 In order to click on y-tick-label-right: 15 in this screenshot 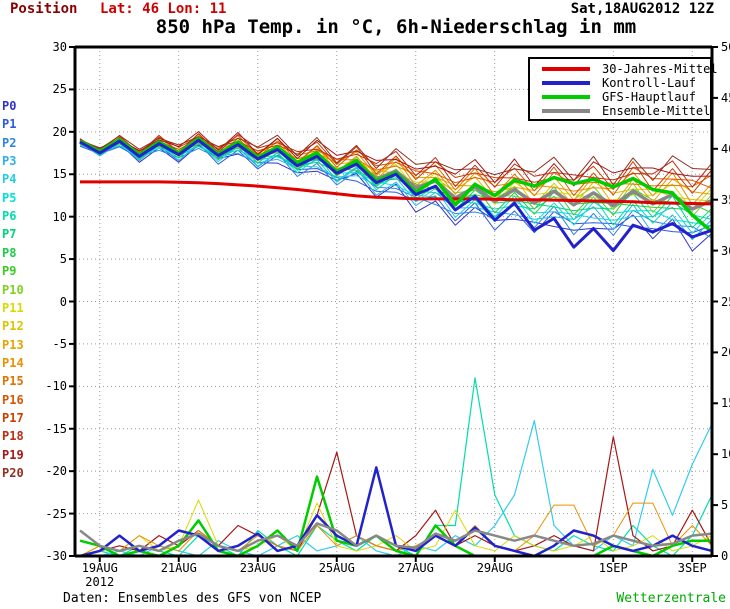, I will do `click(725, 403)`.